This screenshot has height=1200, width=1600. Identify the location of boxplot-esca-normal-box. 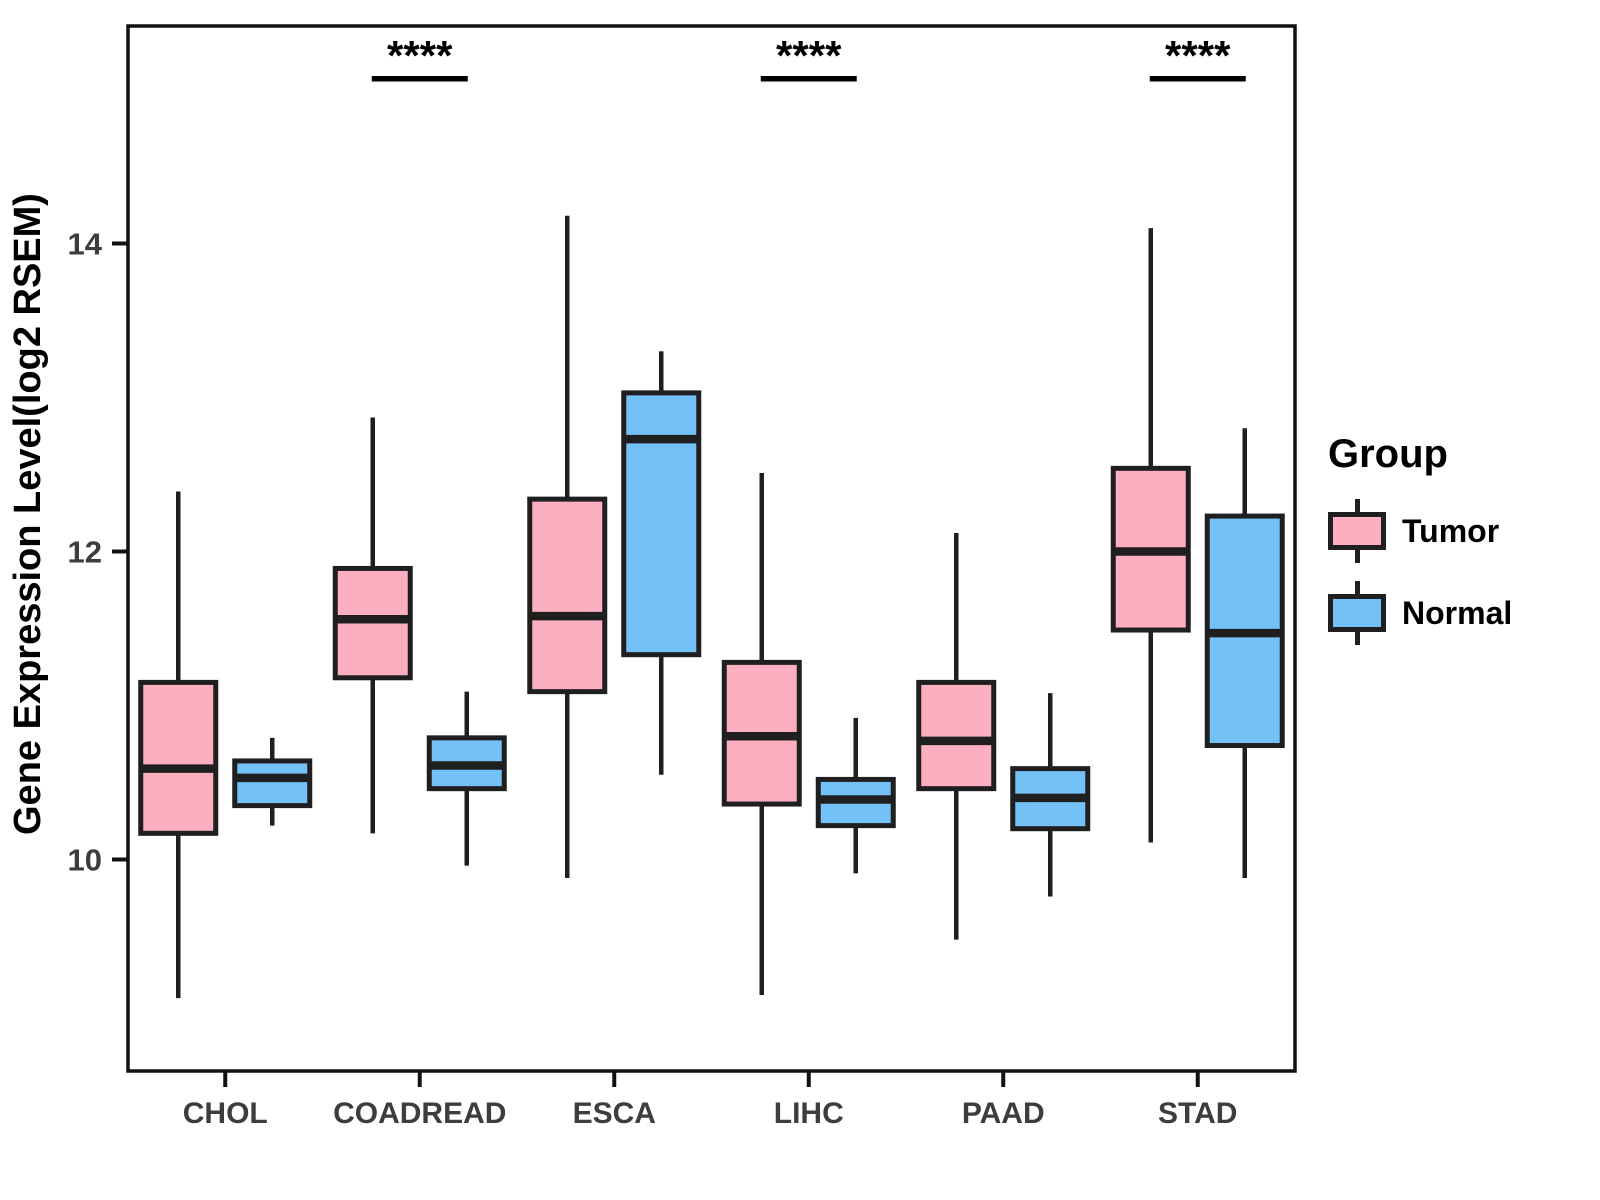
(661, 524).